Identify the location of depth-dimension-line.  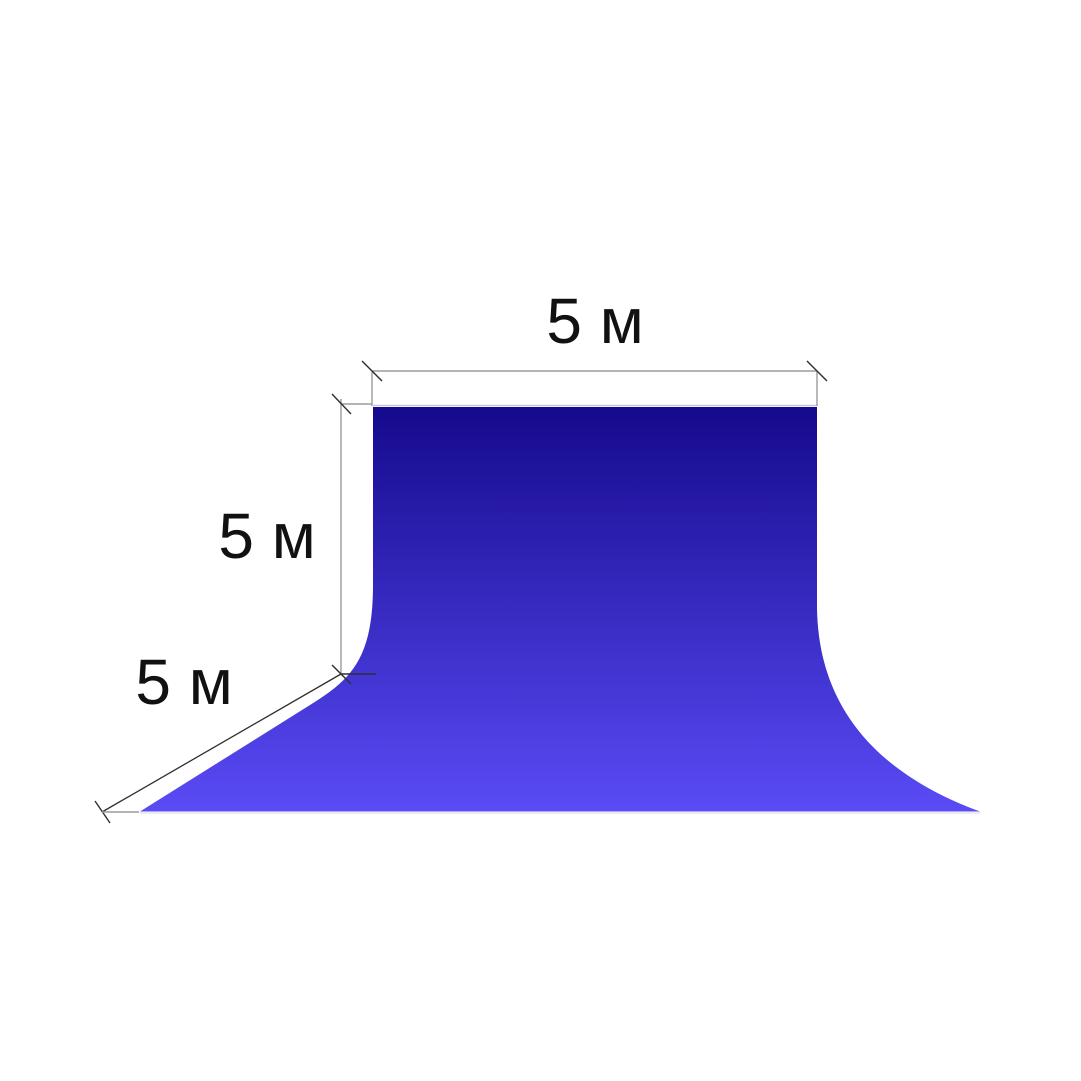
(221, 743).